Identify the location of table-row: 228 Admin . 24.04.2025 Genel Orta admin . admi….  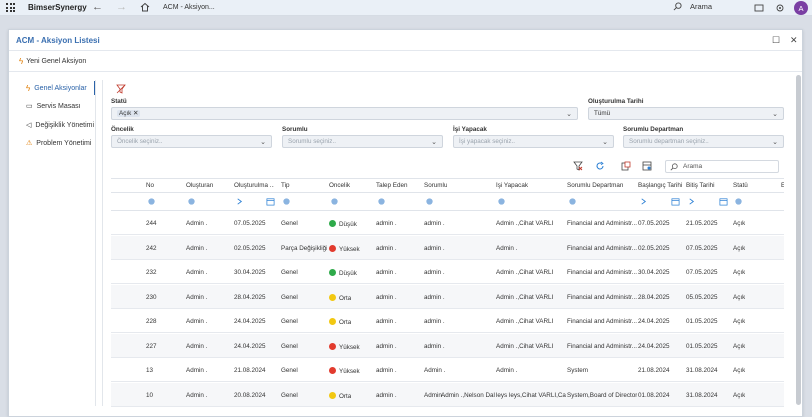
(447, 321).